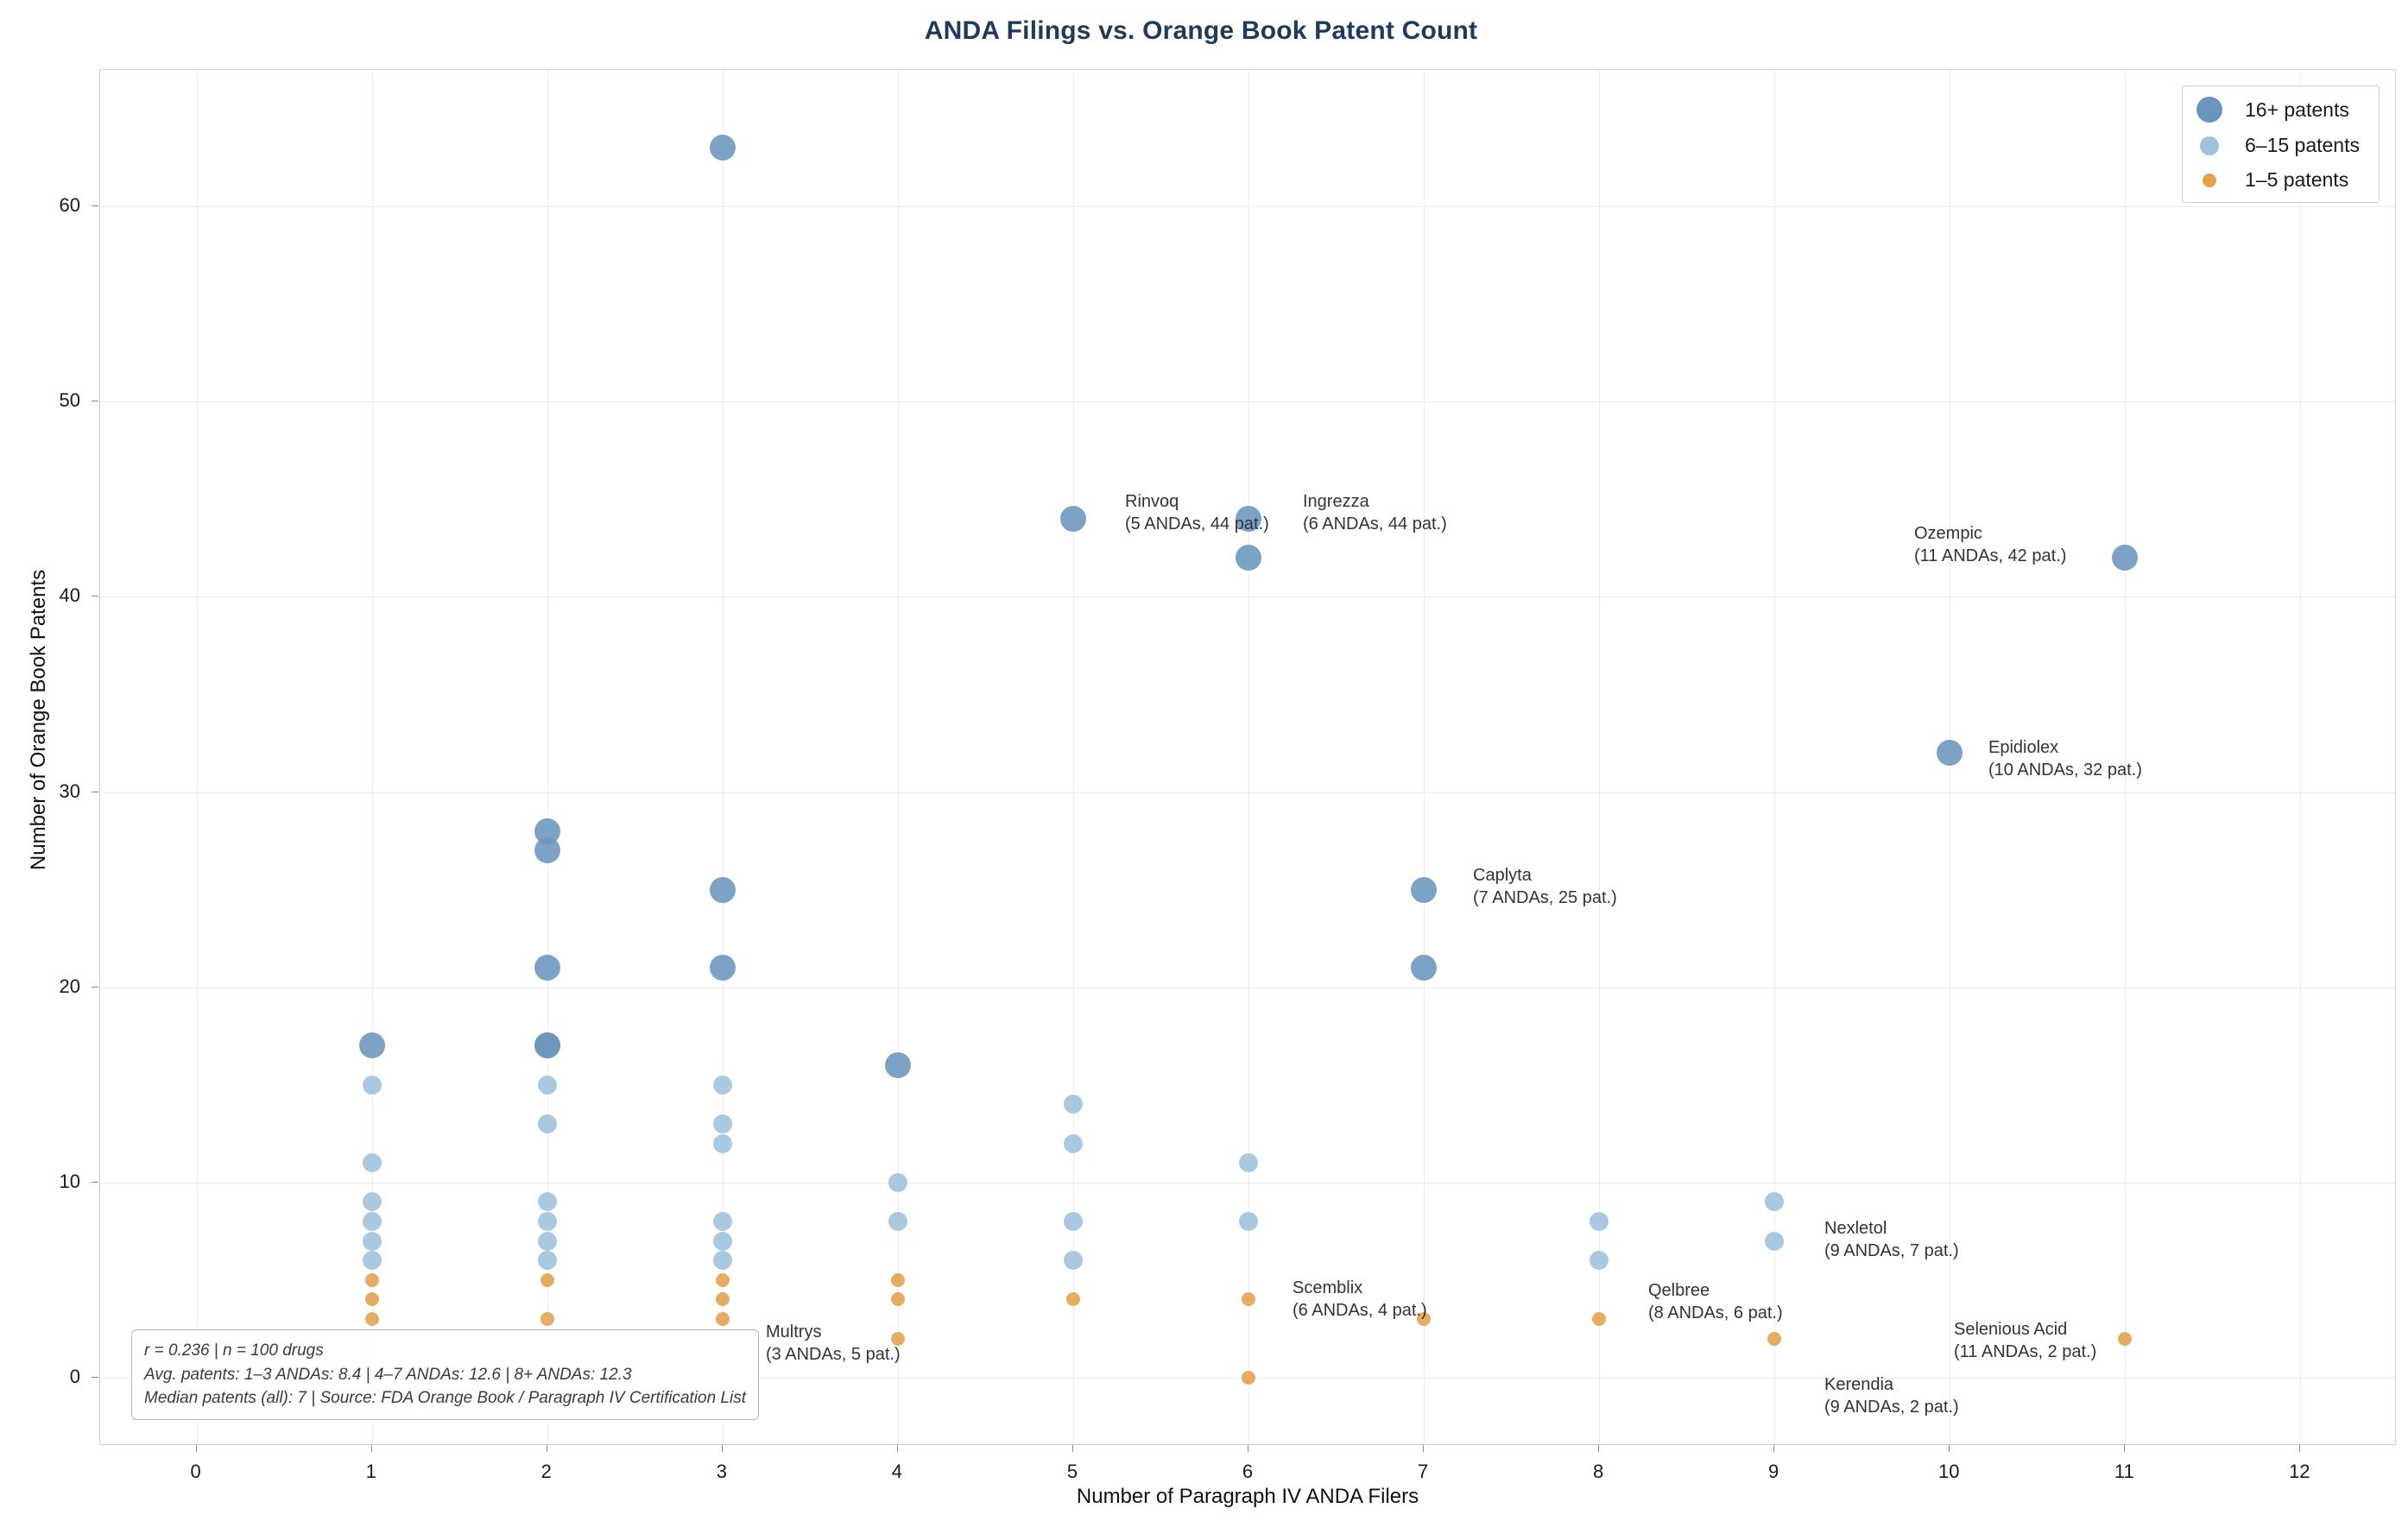 The image size is (2402, 1540). I want to click on x-tick-label: 10, so click(1948, 1471).